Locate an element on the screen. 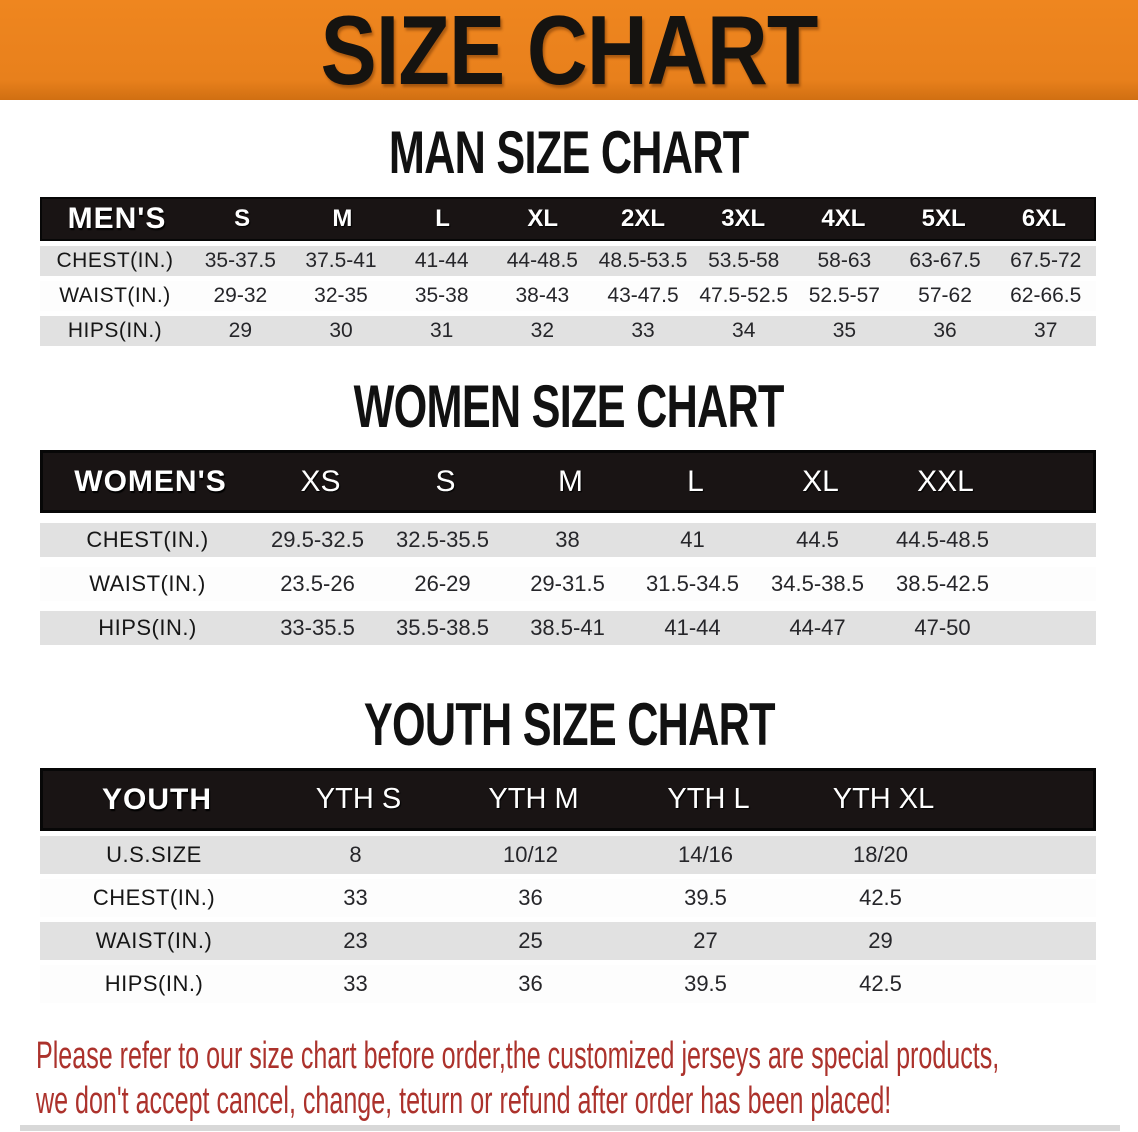  table-header-row: WOMEN'S XS S M L XL XXL is located at coordinates (568, 481).